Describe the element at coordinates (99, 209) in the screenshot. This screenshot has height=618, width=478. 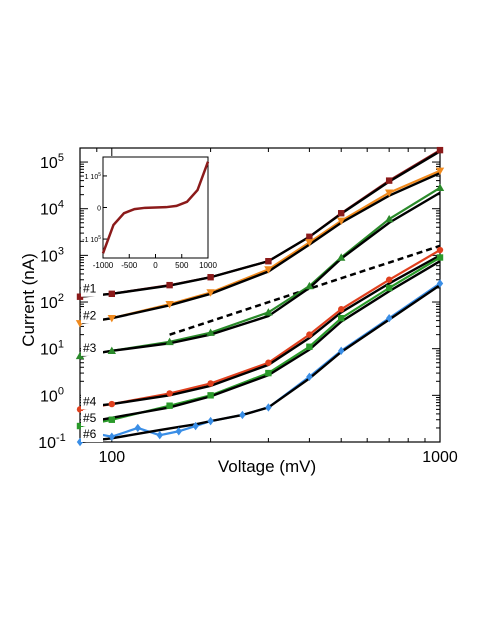
I see `inset-y-tick-label: 0` at that location.